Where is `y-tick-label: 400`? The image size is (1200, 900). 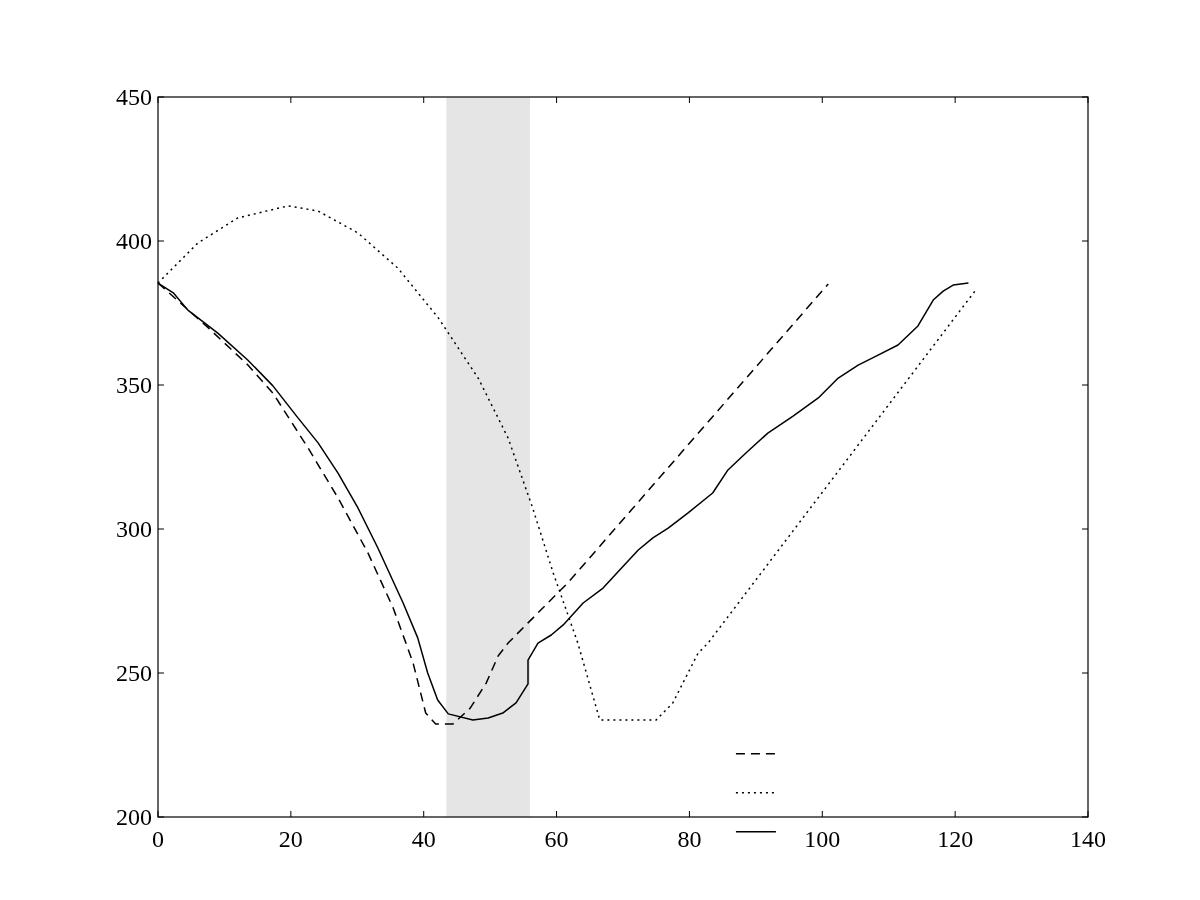 y-tick-label: 400 is located at coordinates (134, 241).